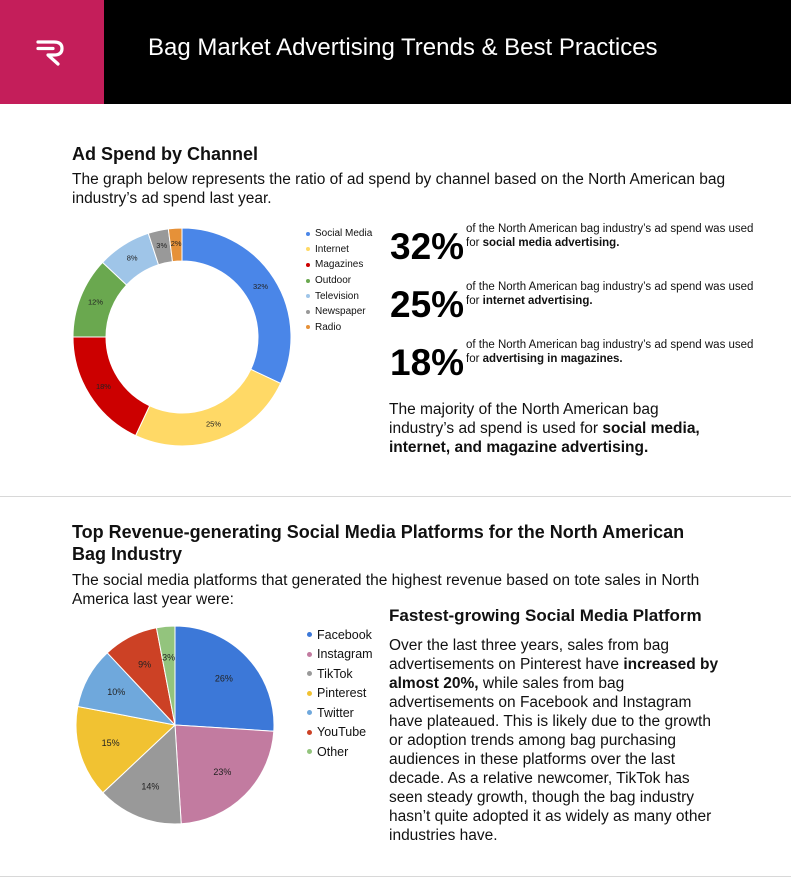 The height and width of the screenshot is (879, 791). I want to click on legend-label: Television, so click(337, 296).